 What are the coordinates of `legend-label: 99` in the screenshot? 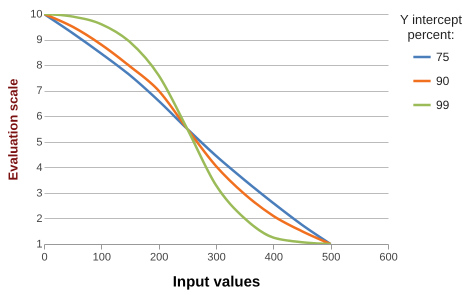 It's located at (443, 105).